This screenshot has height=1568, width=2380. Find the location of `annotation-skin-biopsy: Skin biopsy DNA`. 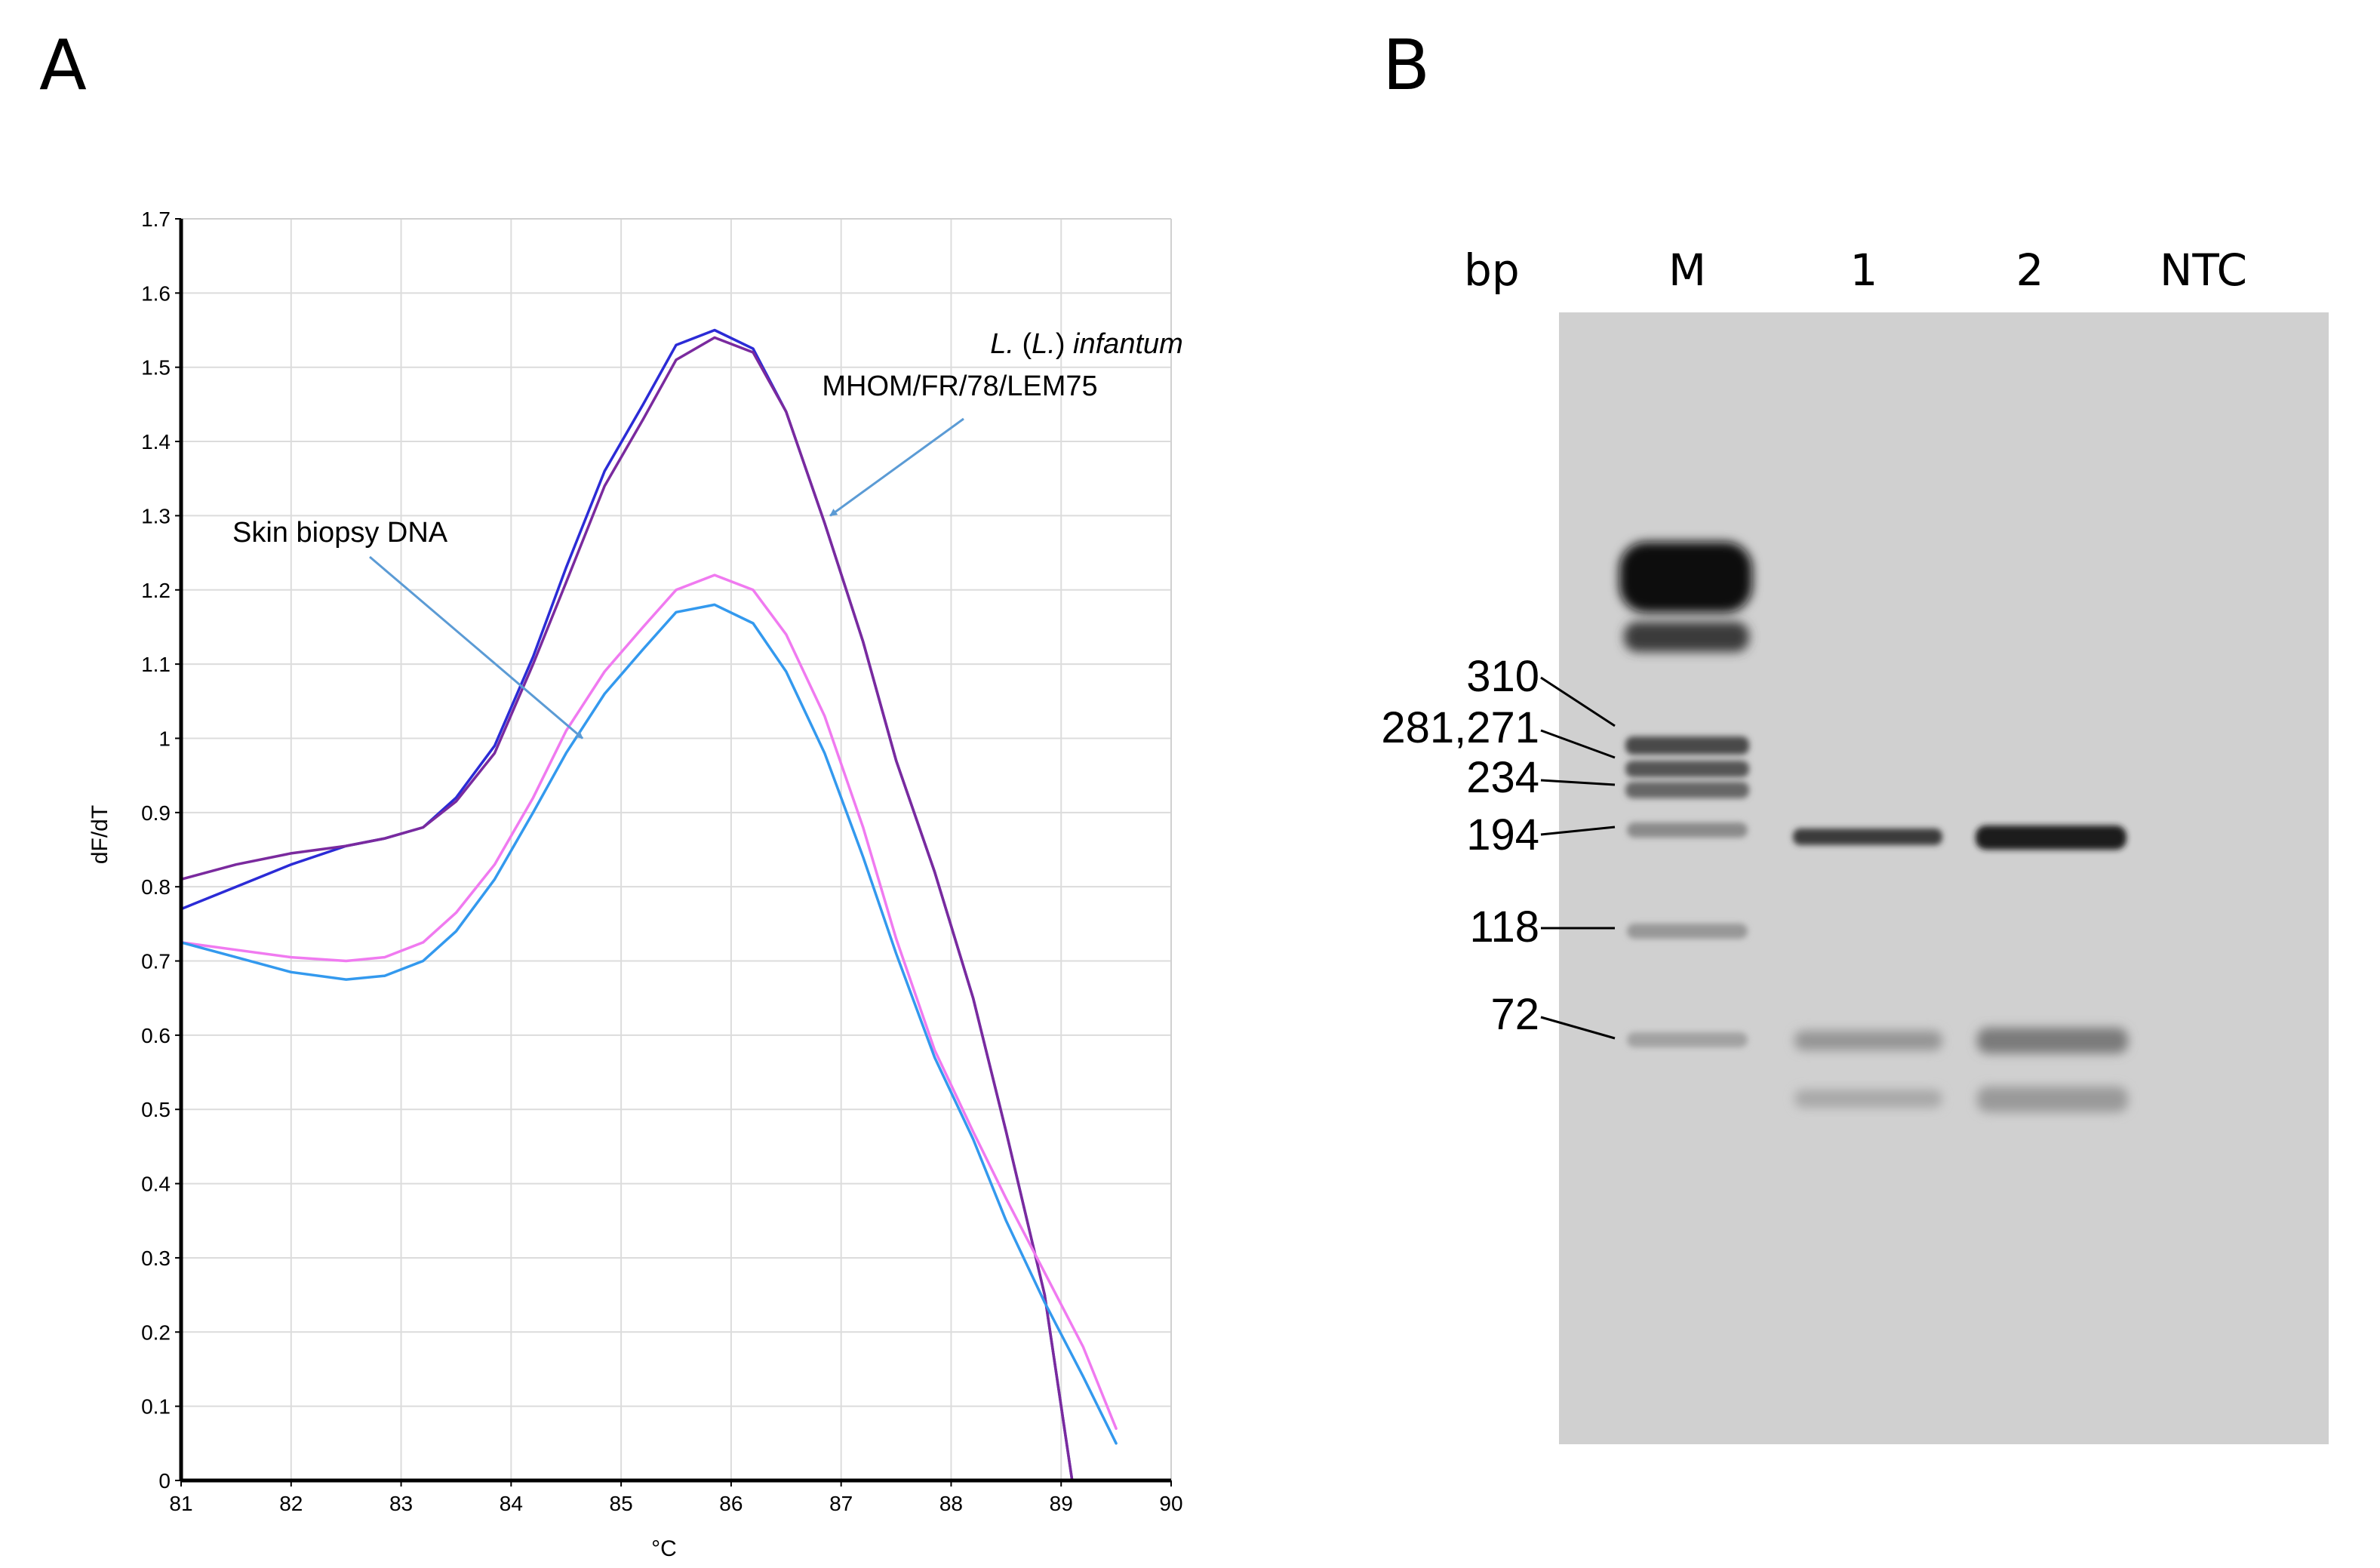

annotation-skin-biopsy: Skin biopsy DNA is located at coordinates (408, 628).